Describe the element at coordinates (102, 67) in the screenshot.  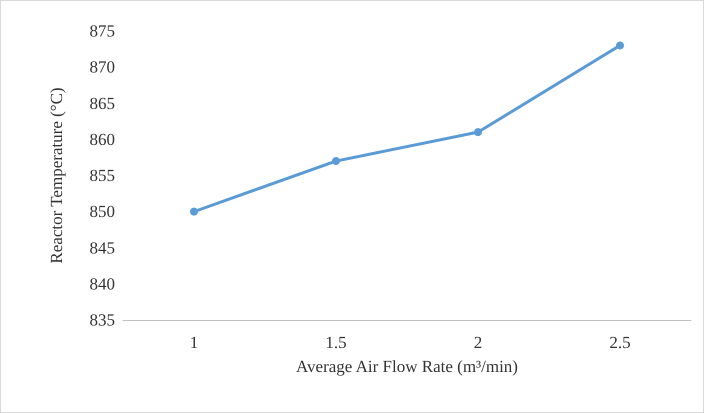
I see `y-tick-label: 870` at that location.